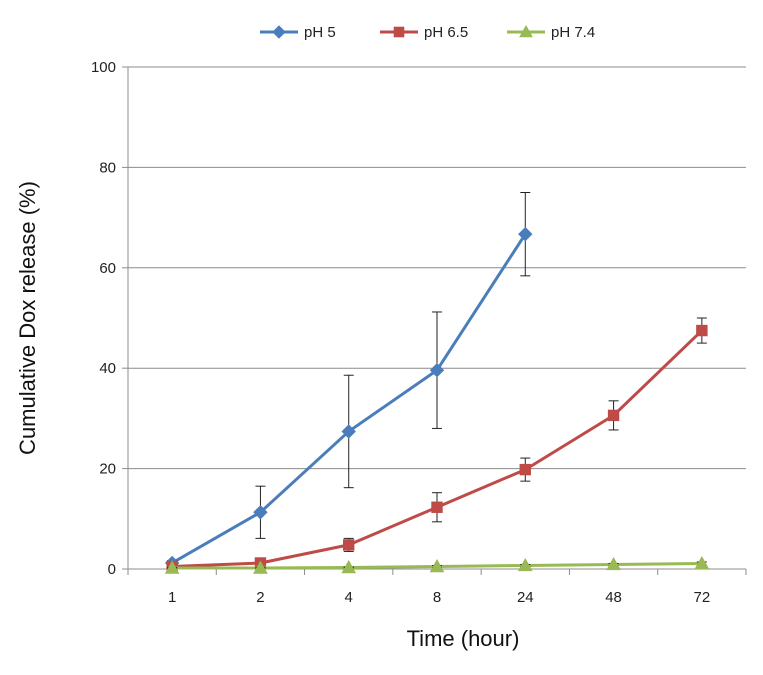 This screenshot has height=675, width=763. What do you see at coordinates (103, 67) in the screenshot?
I see `y-tick-label: 100` at bounding box center [103, 67].